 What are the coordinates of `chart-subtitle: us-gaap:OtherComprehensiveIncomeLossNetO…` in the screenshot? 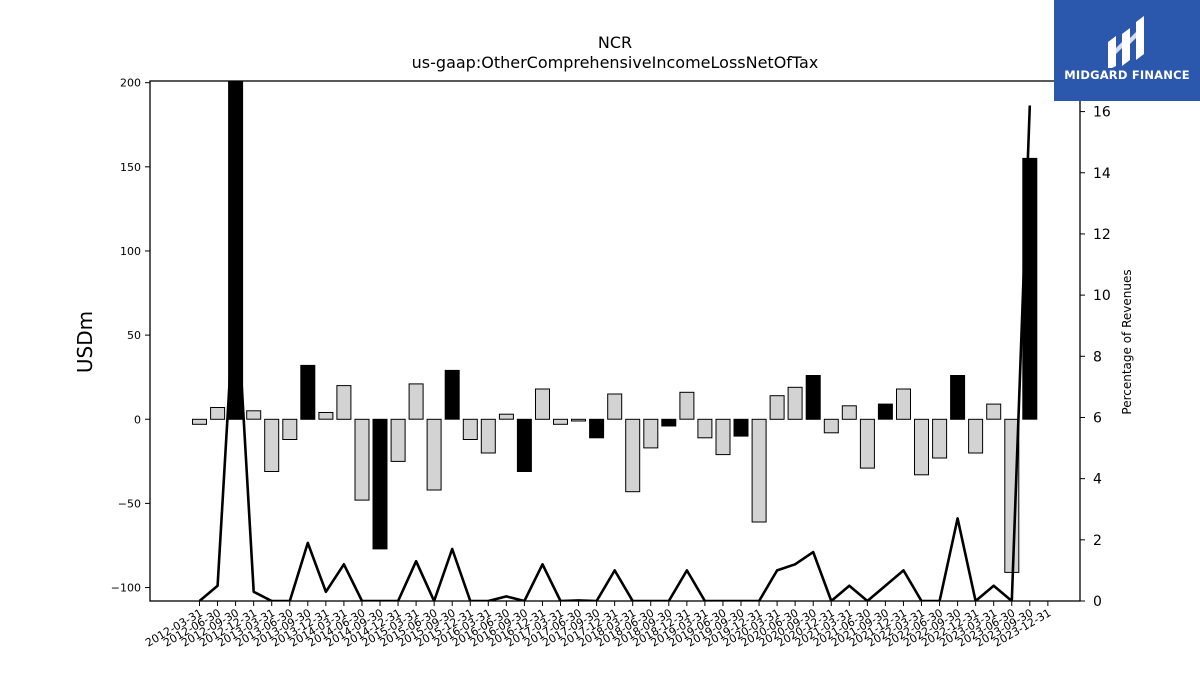 It's located at (615, 62).